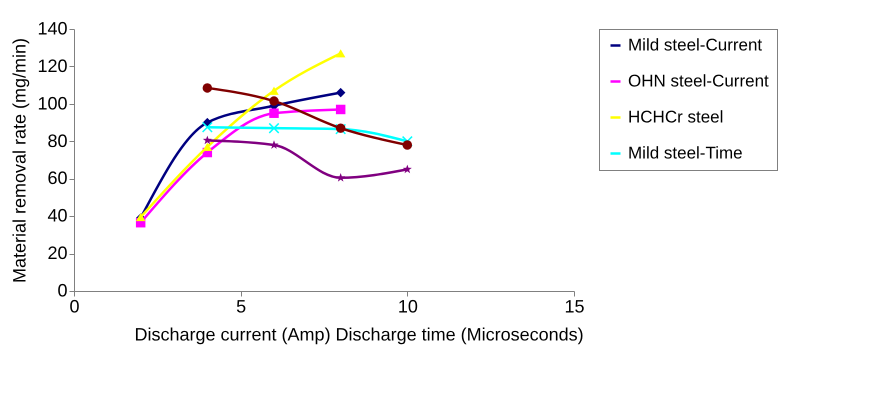 The image size is (873, 402). I want to click on legend-label: HCHCr steel, so click(676, 117).